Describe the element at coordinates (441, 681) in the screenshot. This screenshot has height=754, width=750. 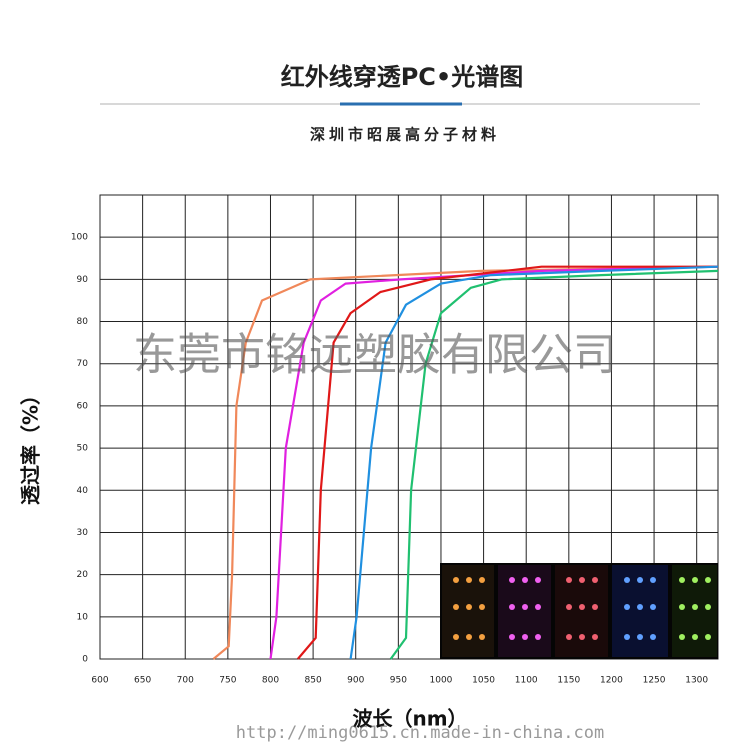
I see `x-tick-label: 1000` at that location.